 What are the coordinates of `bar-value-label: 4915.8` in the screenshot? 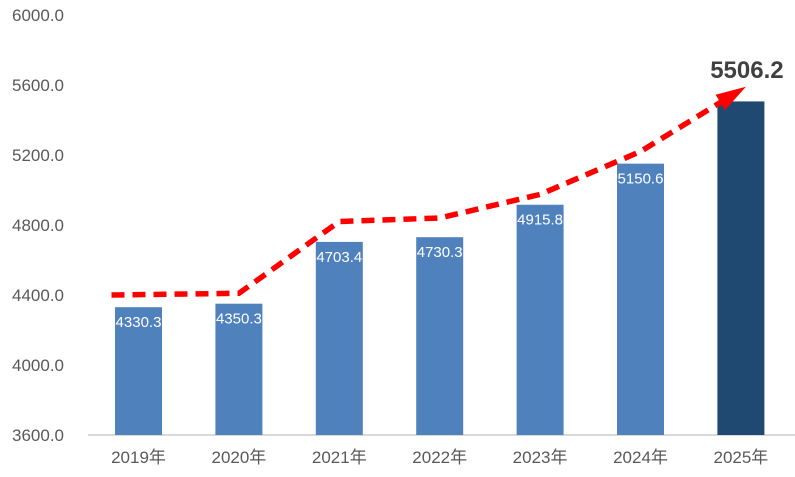 It's located at (540, 220).